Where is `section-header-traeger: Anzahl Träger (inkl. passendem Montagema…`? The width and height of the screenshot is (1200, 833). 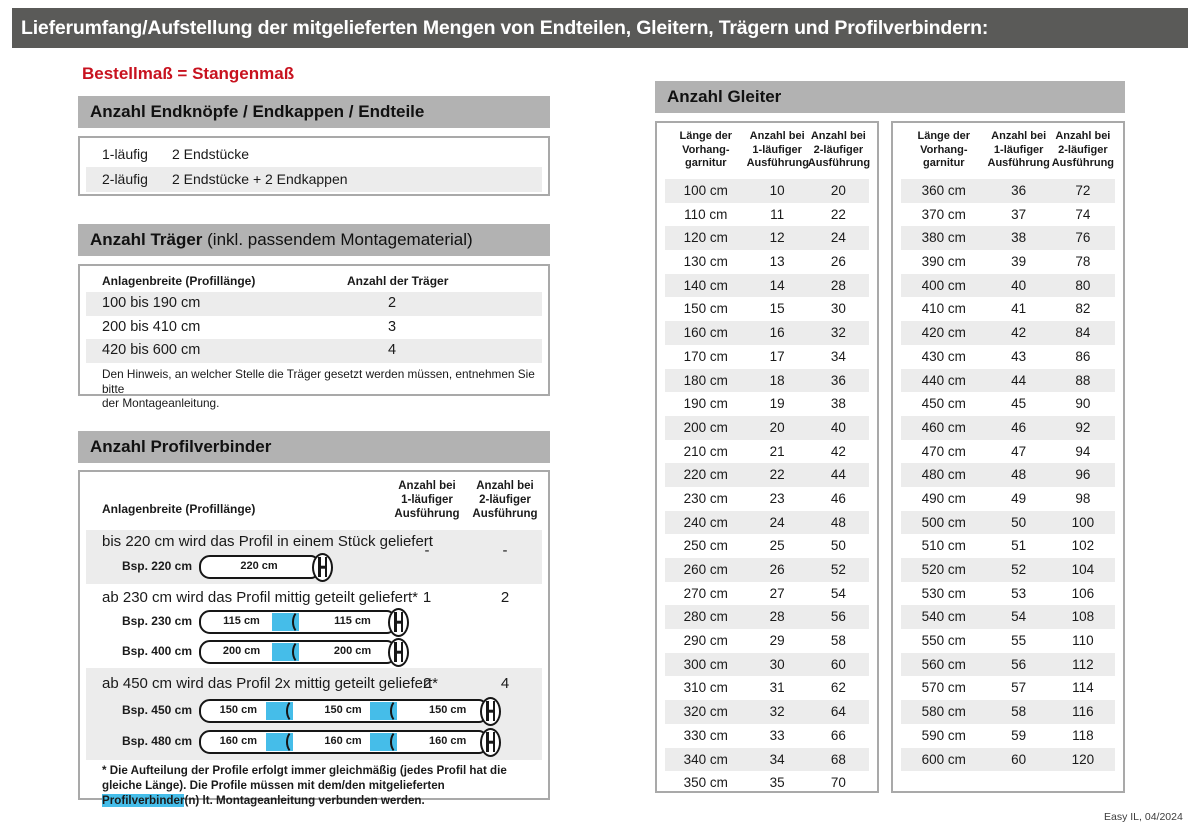 section-header-traeger: Anzahl Träger (inkl. passendem Montagema… is located at coordinates (314, 240).